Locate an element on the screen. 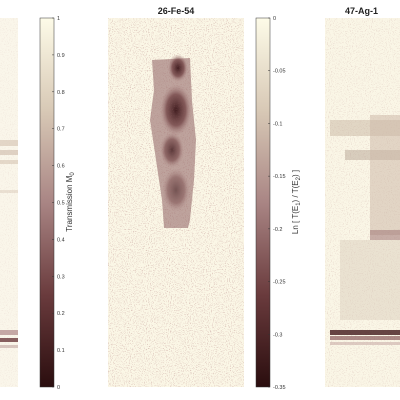 The height and width of the screenshot is (400, 400). left-colorbar-label: Transmission M0 is located at coordinates (70, 202).